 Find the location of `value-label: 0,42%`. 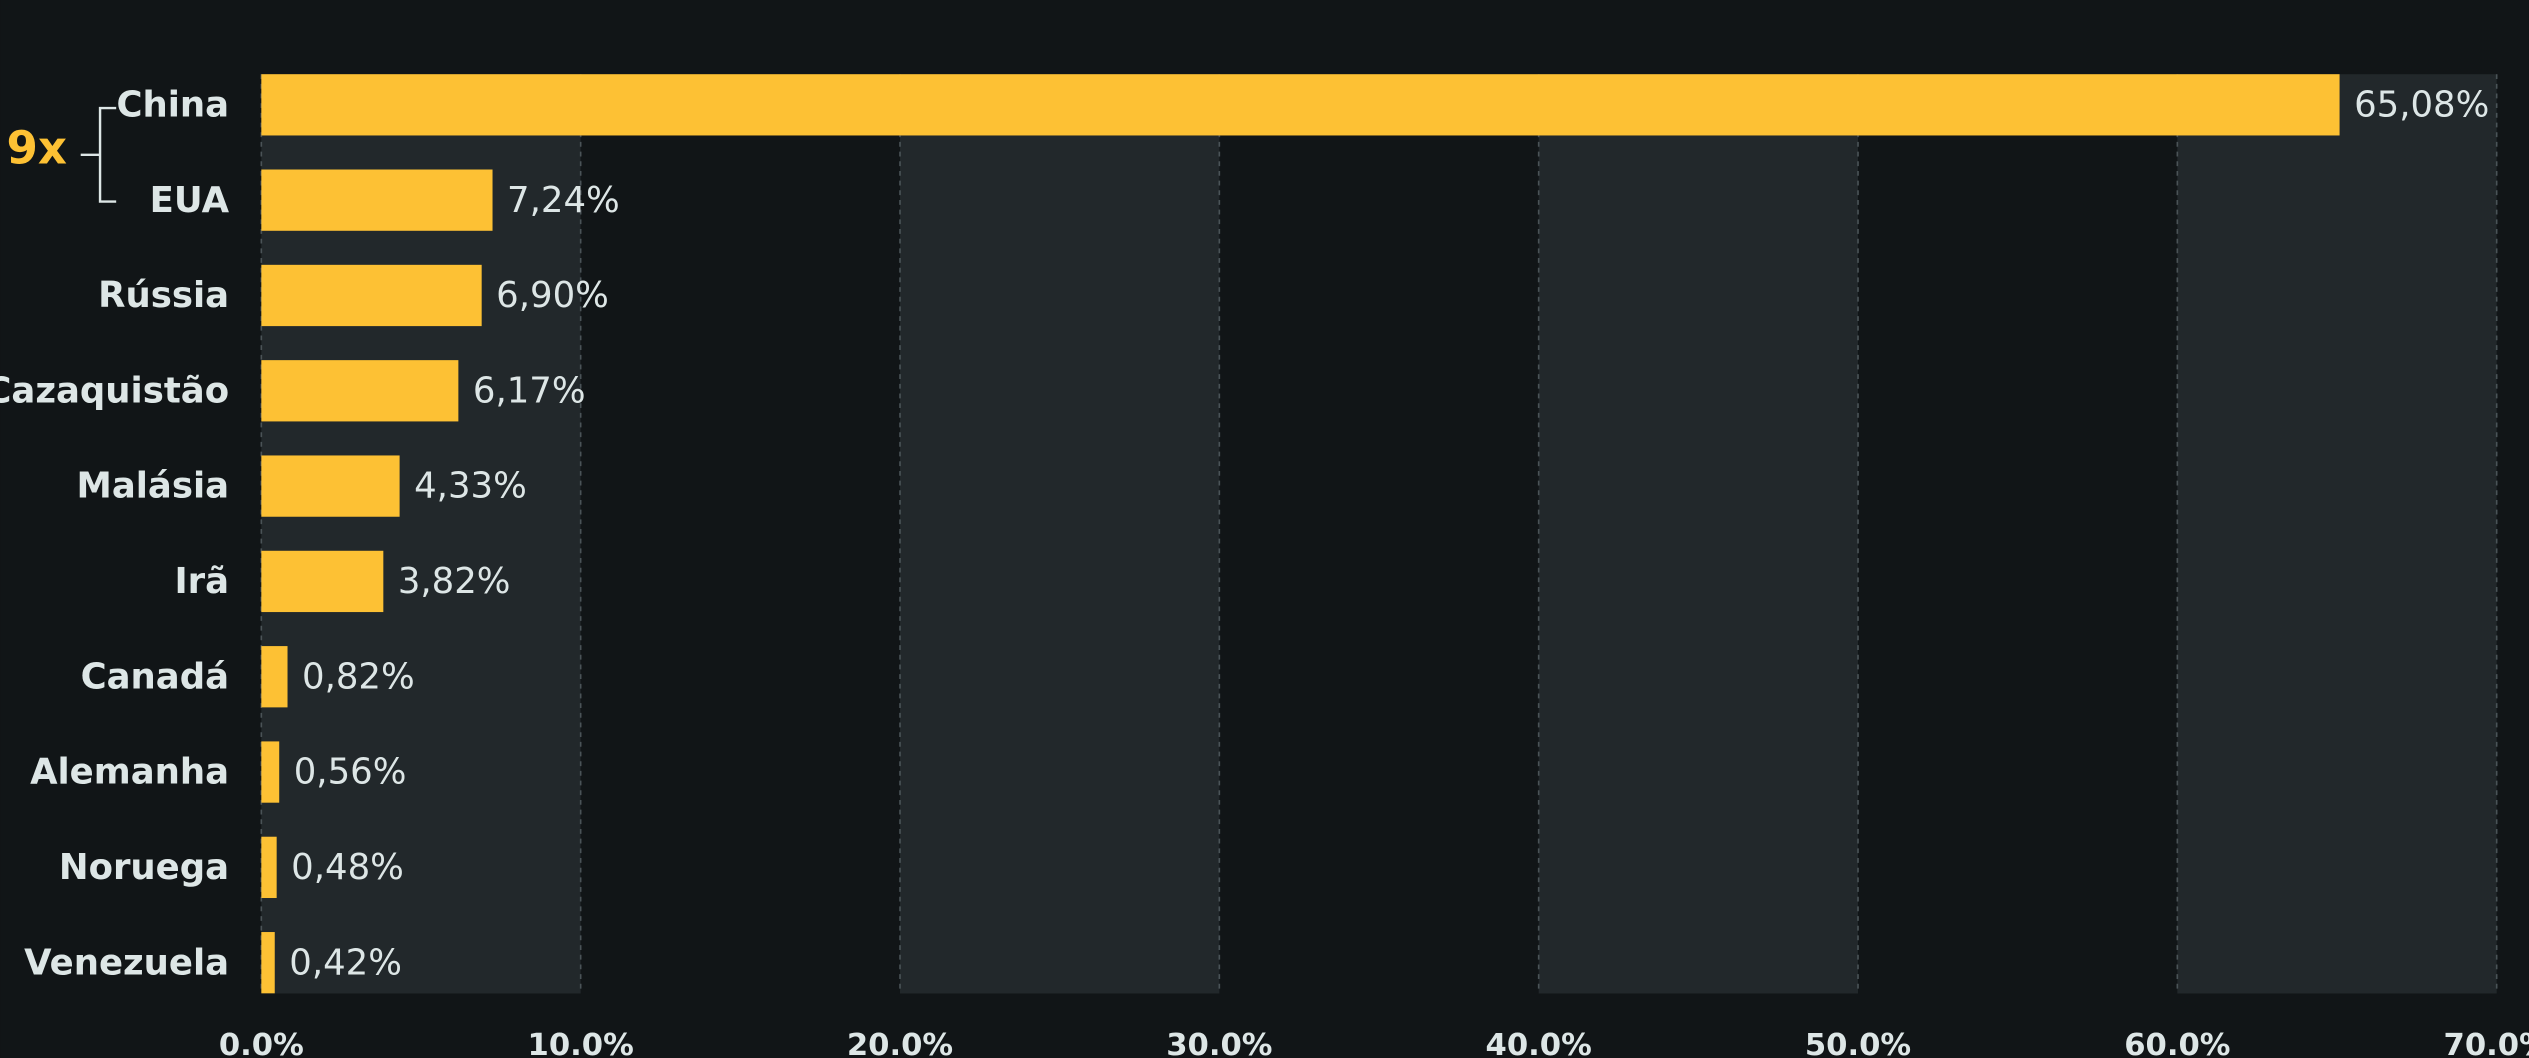

value-label: 0,42% is located at coordinates (345, 962).